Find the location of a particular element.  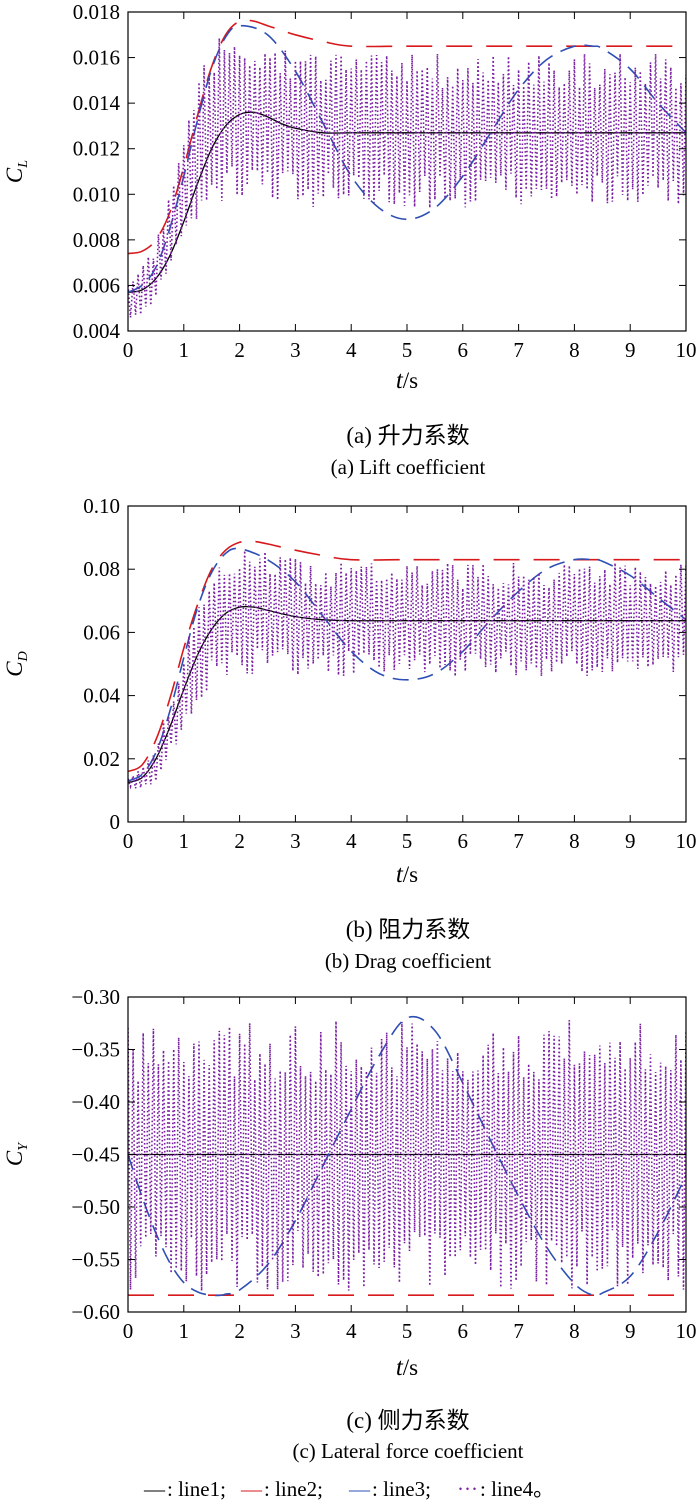

lateral-xtick-label: 0 is located at coordinates (128, 1331).